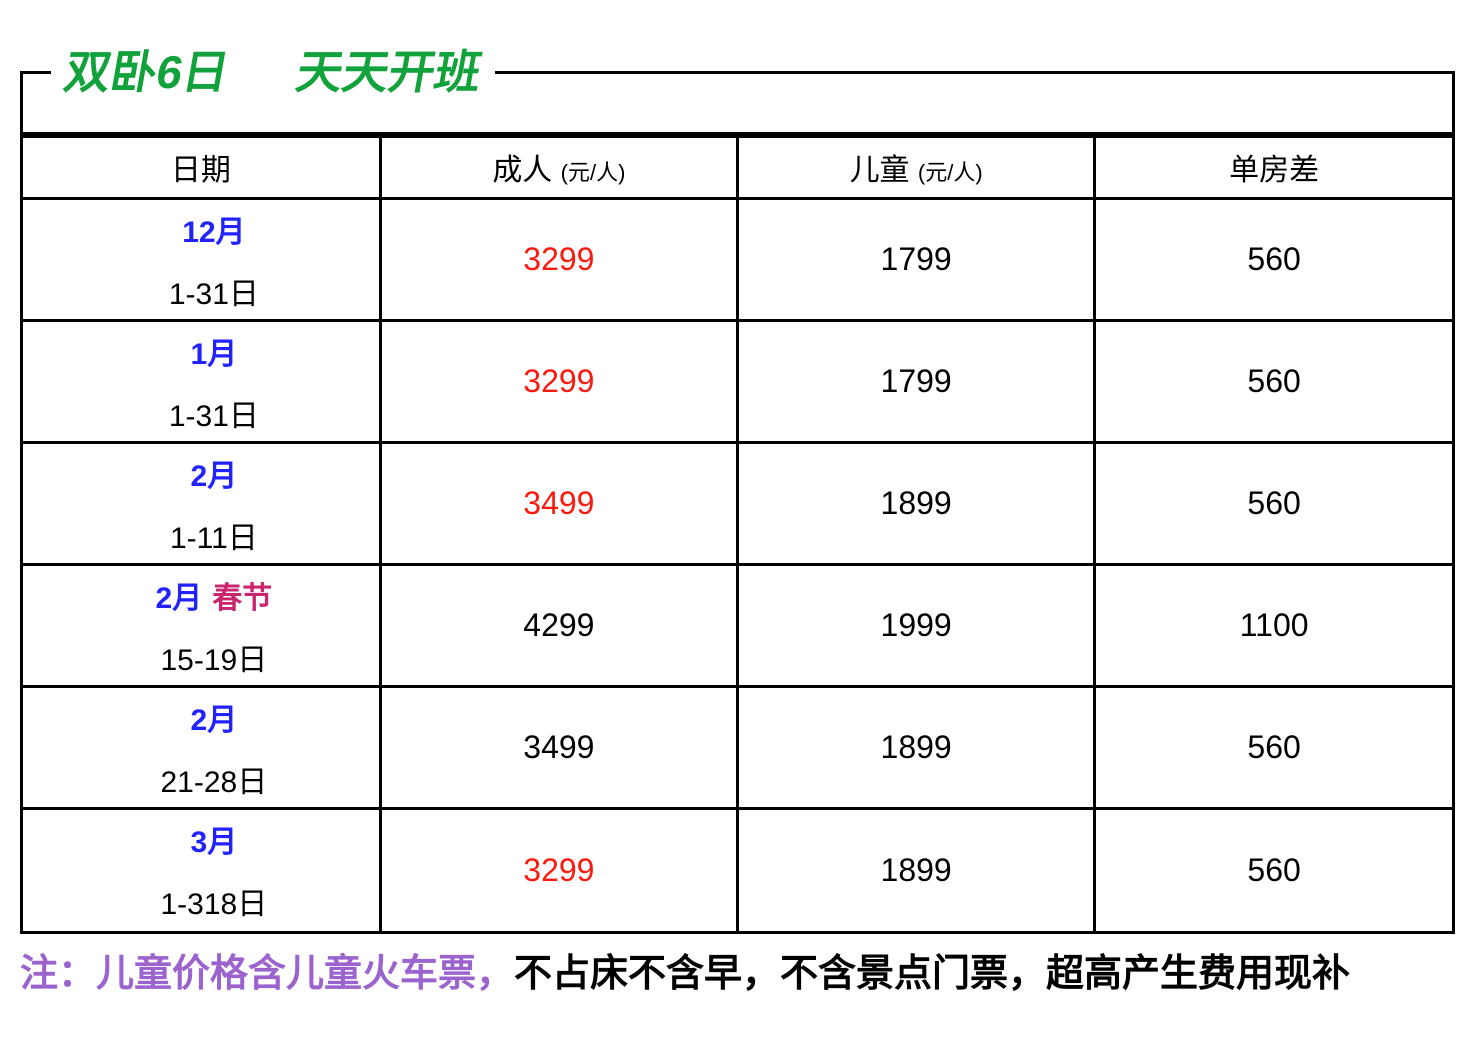 The image size is (1466, 1064). What do you see at coordinates (522, 171) in the screenshot?
I see `header-adult-label: 成人` at bounding box center [522, 171].